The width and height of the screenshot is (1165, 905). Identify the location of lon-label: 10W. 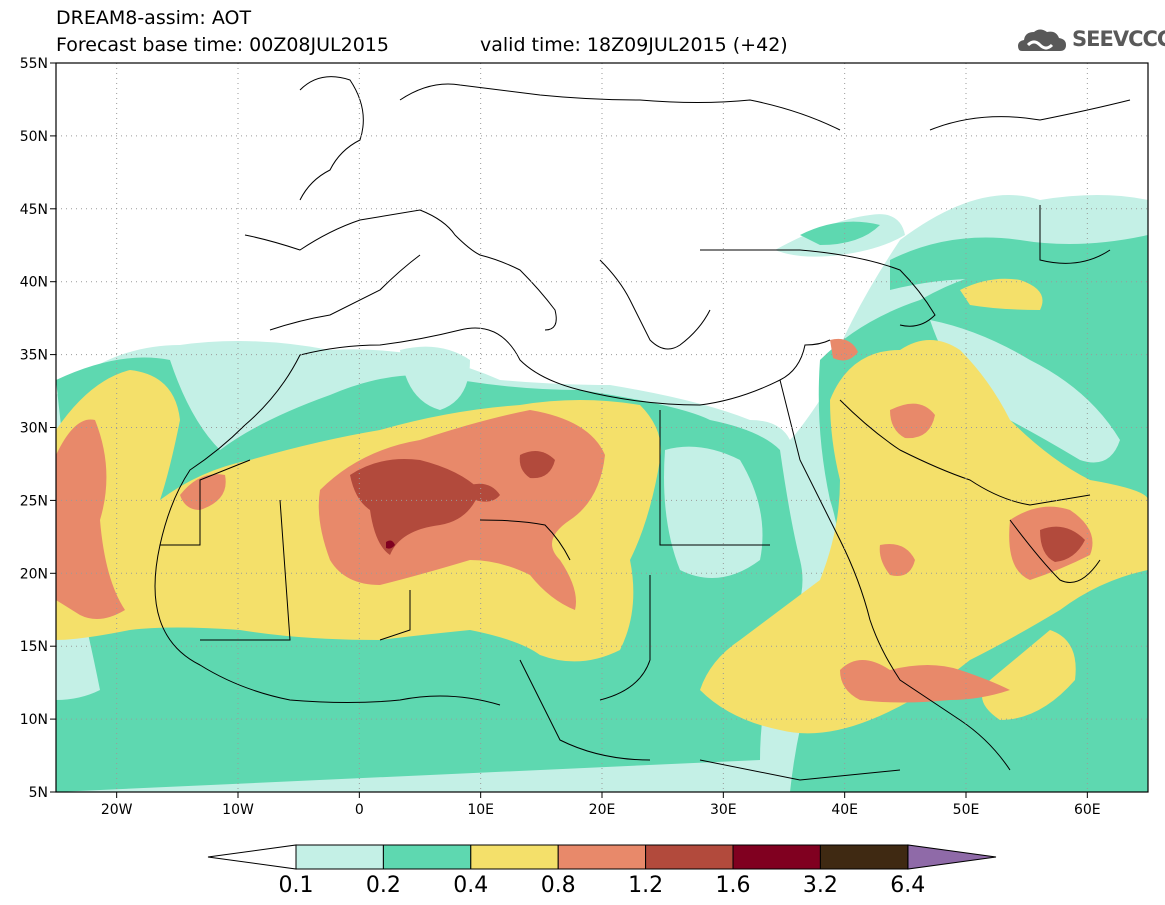
(238, 810).